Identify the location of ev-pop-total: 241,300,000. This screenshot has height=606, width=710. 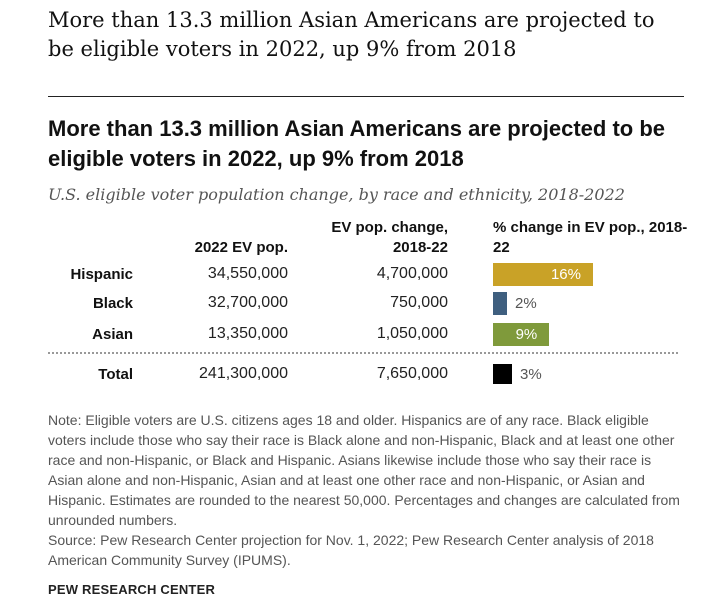
(243, 373).